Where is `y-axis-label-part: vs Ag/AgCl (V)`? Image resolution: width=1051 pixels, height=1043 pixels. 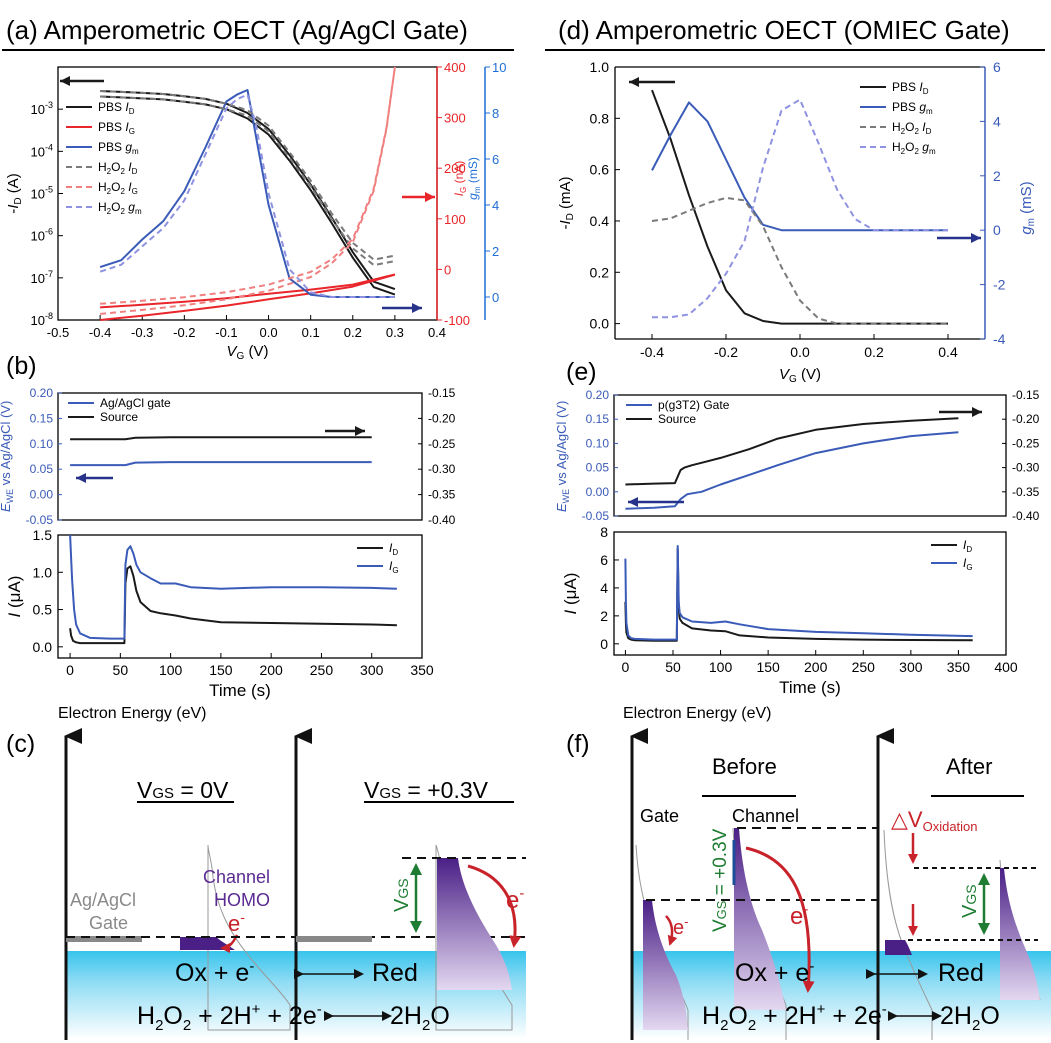 y-axis-label-part: vs Ag/AgCl (V) is located at coordinates (561, 445).